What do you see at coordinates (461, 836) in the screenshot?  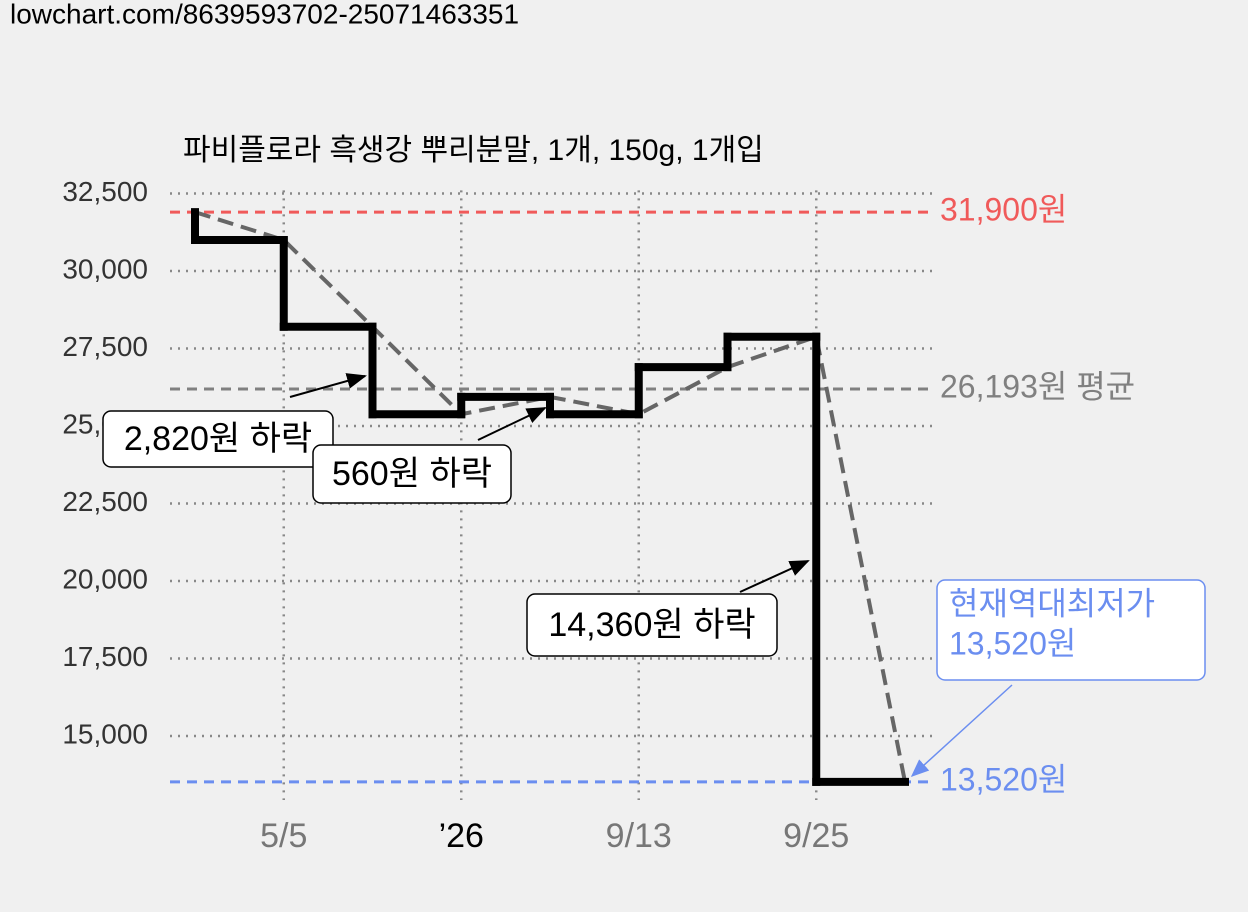 I see `x-tick-label: ’26` at bounding box center [461, 836].